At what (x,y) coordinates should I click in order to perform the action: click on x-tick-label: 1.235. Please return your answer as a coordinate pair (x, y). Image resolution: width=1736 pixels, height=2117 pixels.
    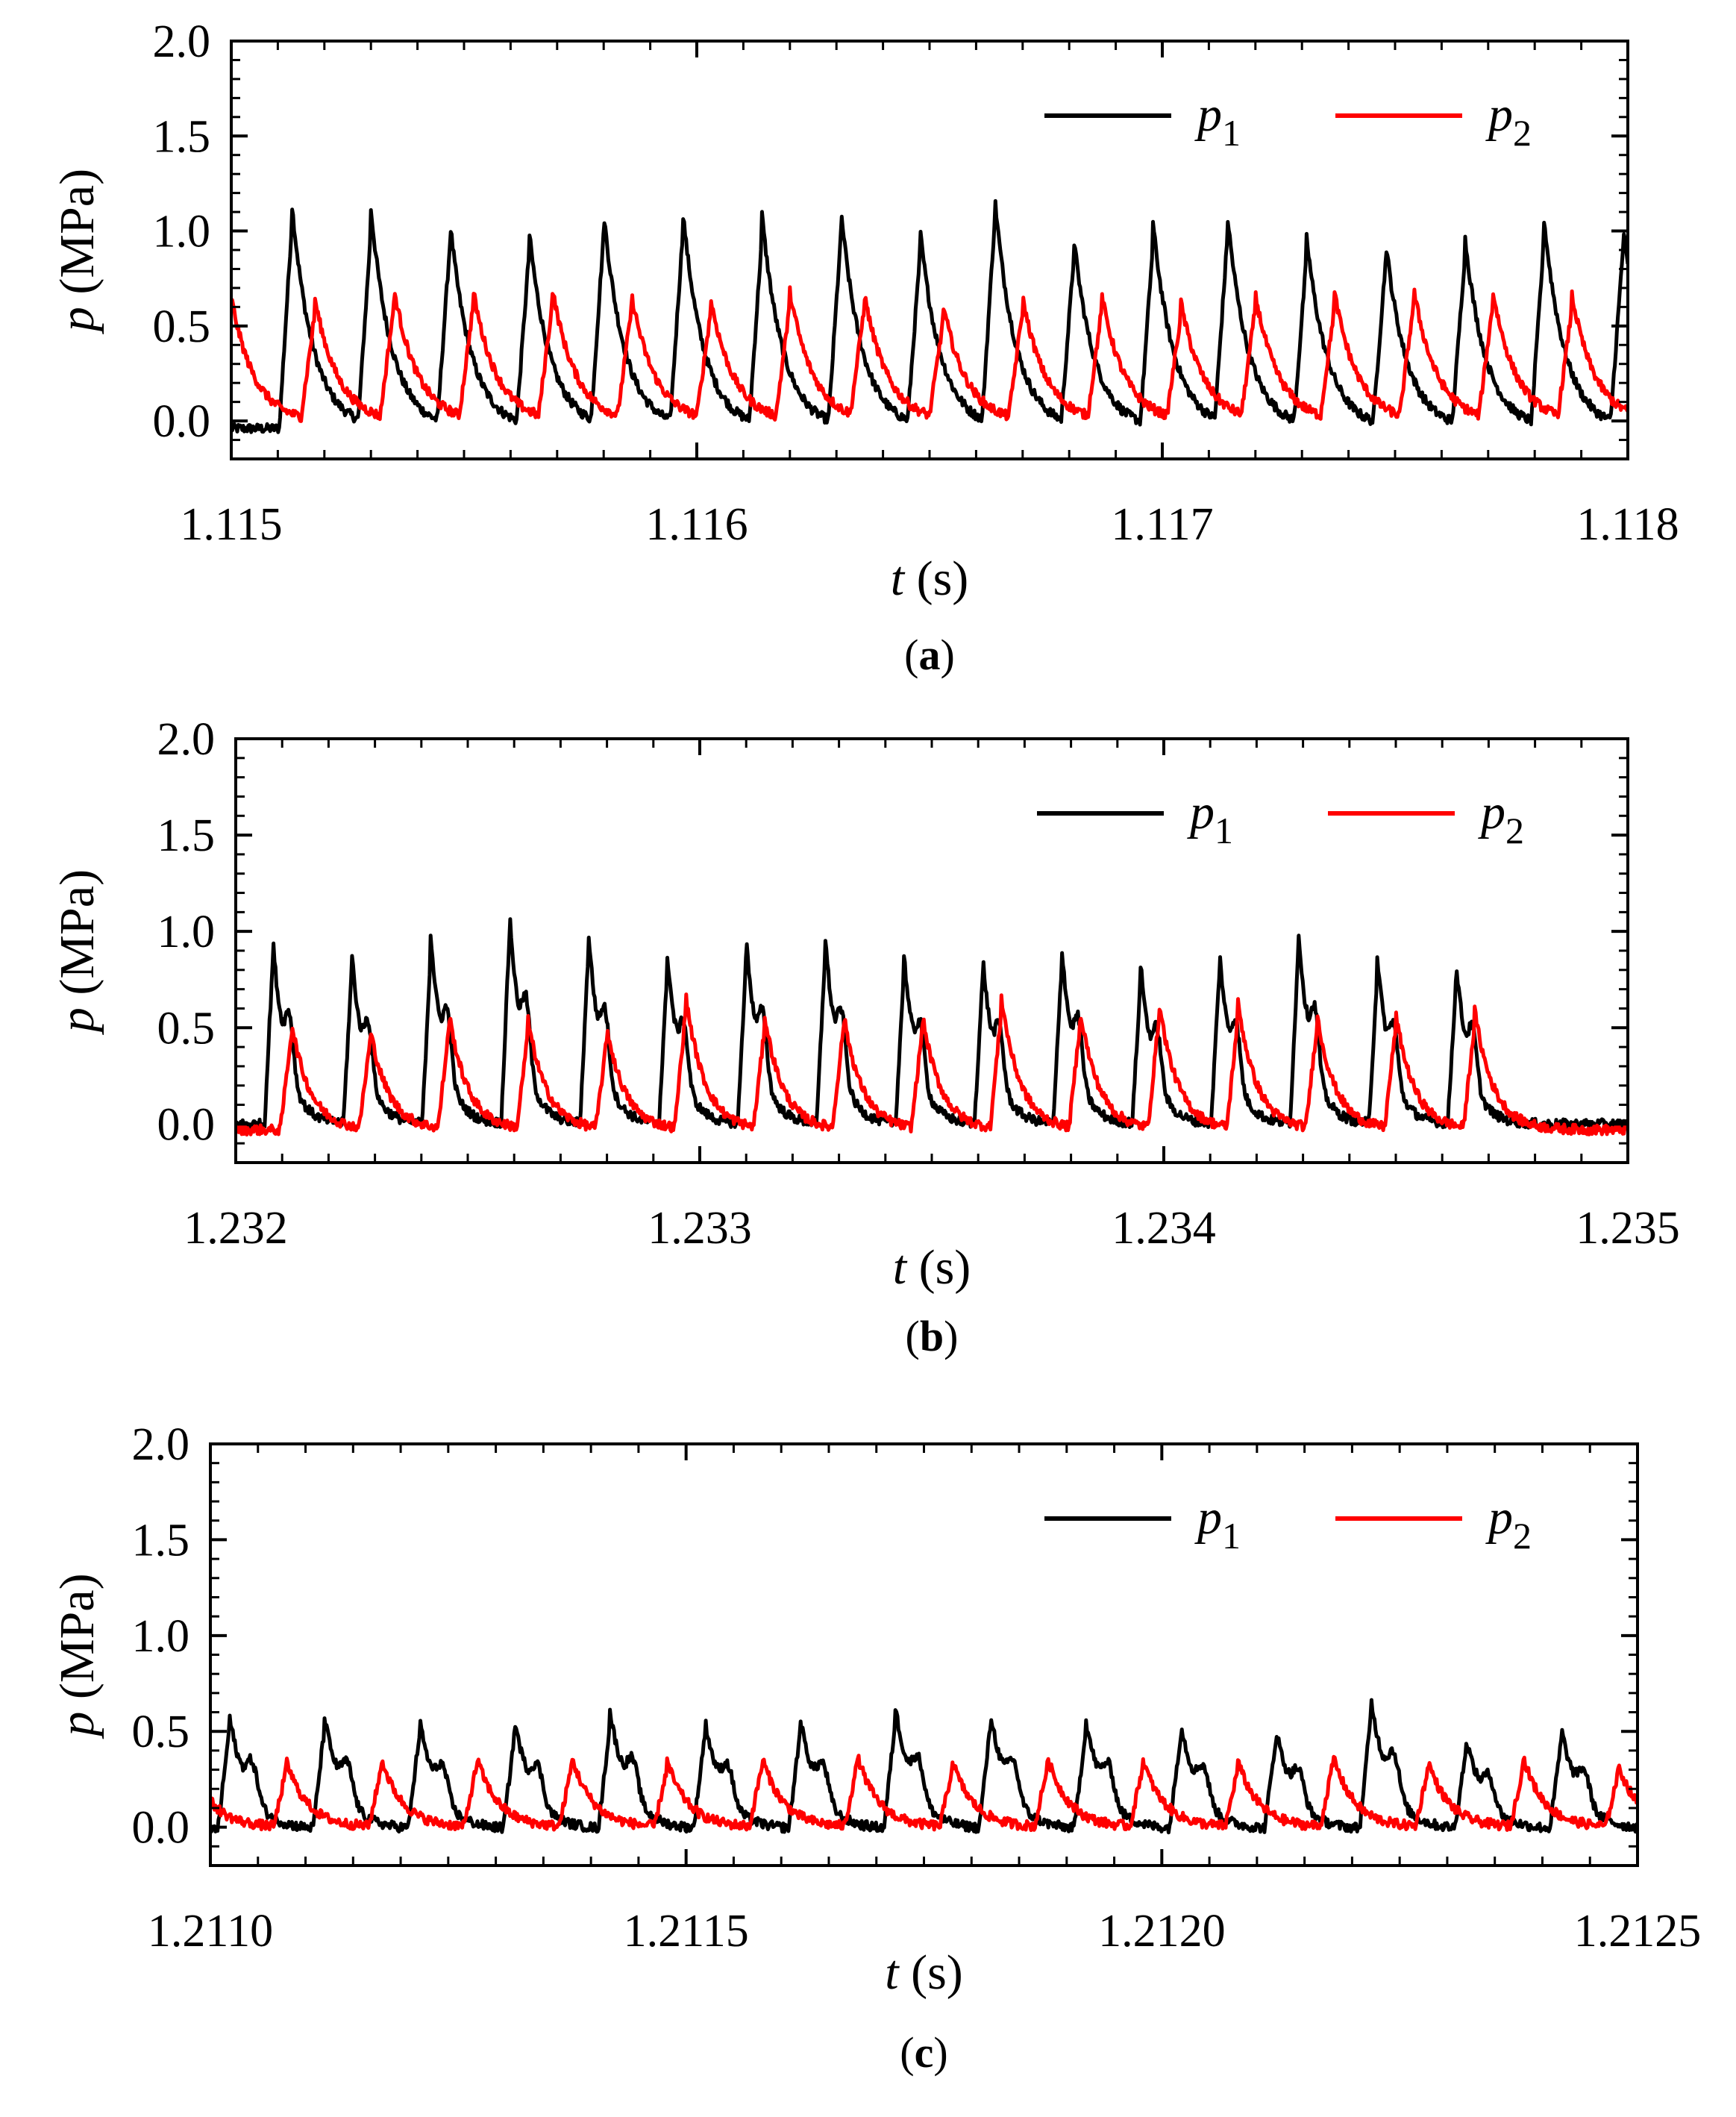
    Looking at the image, I should click on (1628, 1228).